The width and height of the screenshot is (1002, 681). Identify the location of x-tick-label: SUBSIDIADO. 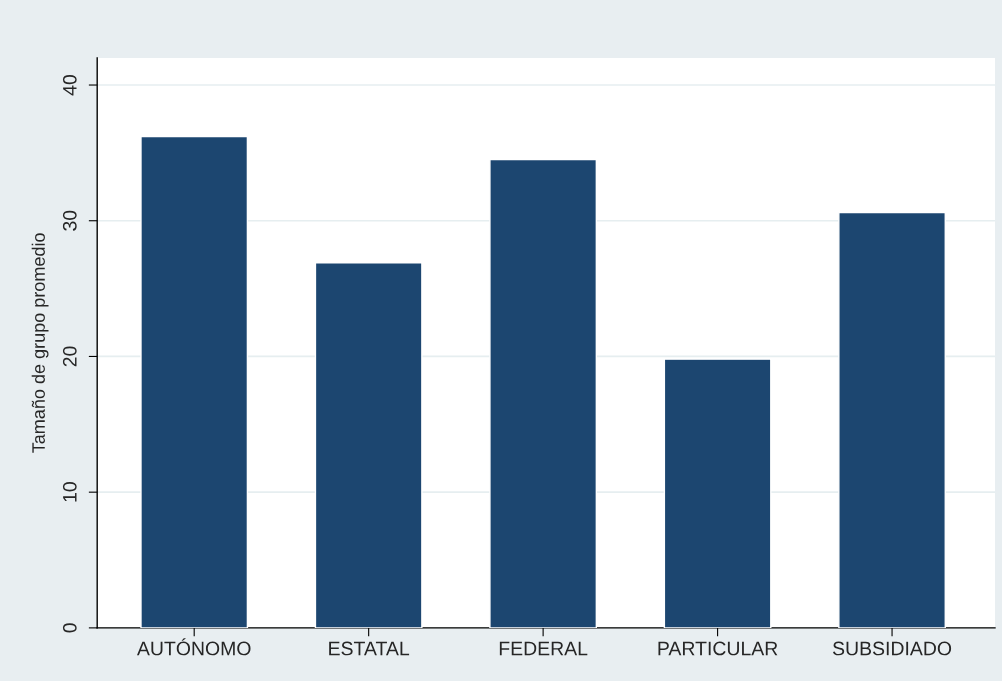
(892, 648).